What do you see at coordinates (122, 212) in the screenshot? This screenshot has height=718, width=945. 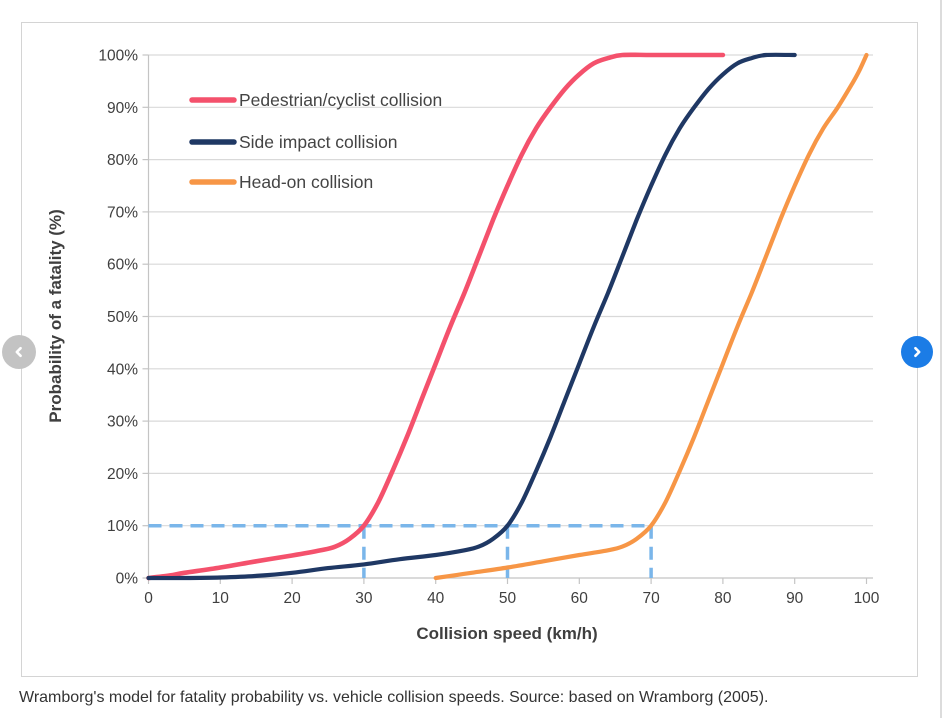 I see `y-tick-label-70: 70%` at bounding box center [122, 212].